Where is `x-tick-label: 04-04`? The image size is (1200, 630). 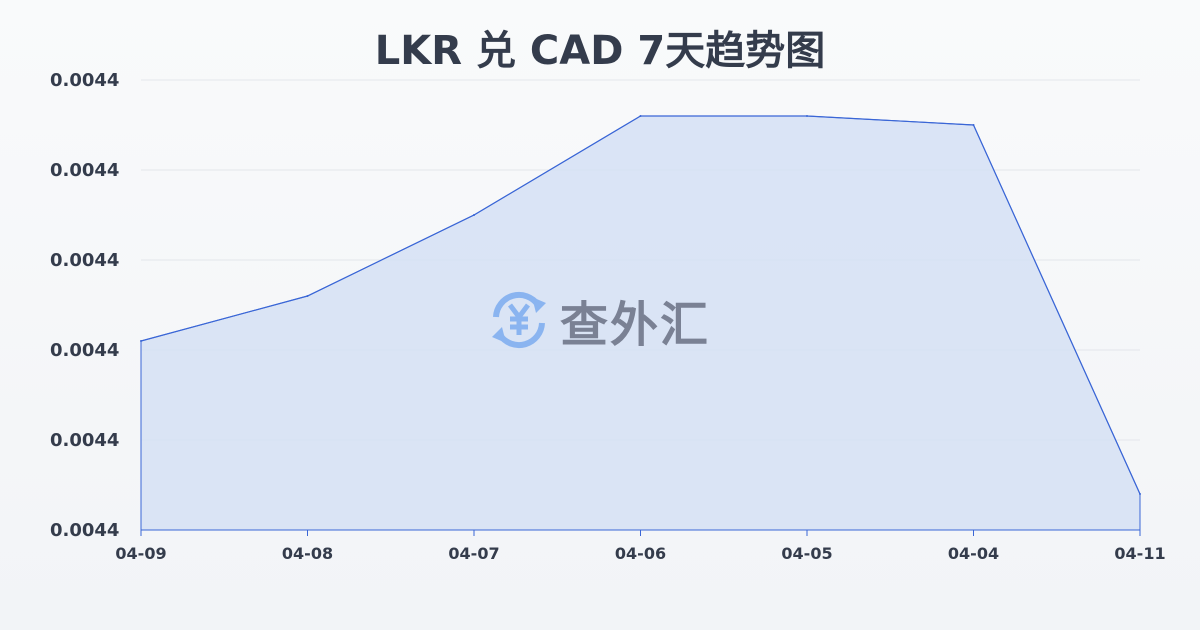
x-tick-label: 04-04 is located at coordinates (973, 553).